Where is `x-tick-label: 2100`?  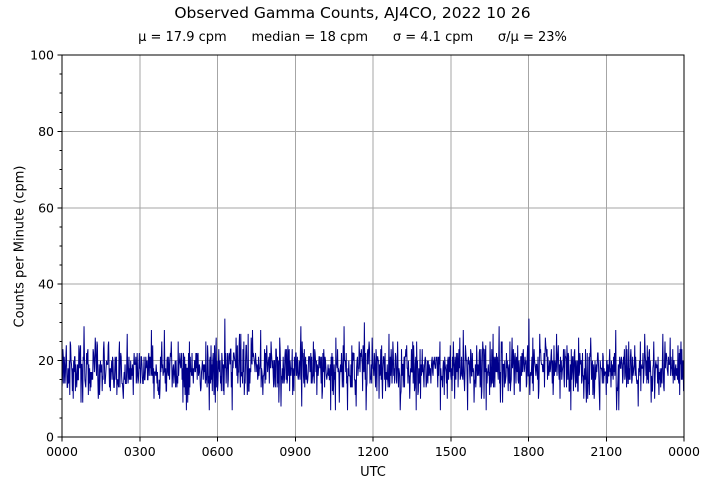 x-tick-label: 2100 is located at coordinates (606, 451).